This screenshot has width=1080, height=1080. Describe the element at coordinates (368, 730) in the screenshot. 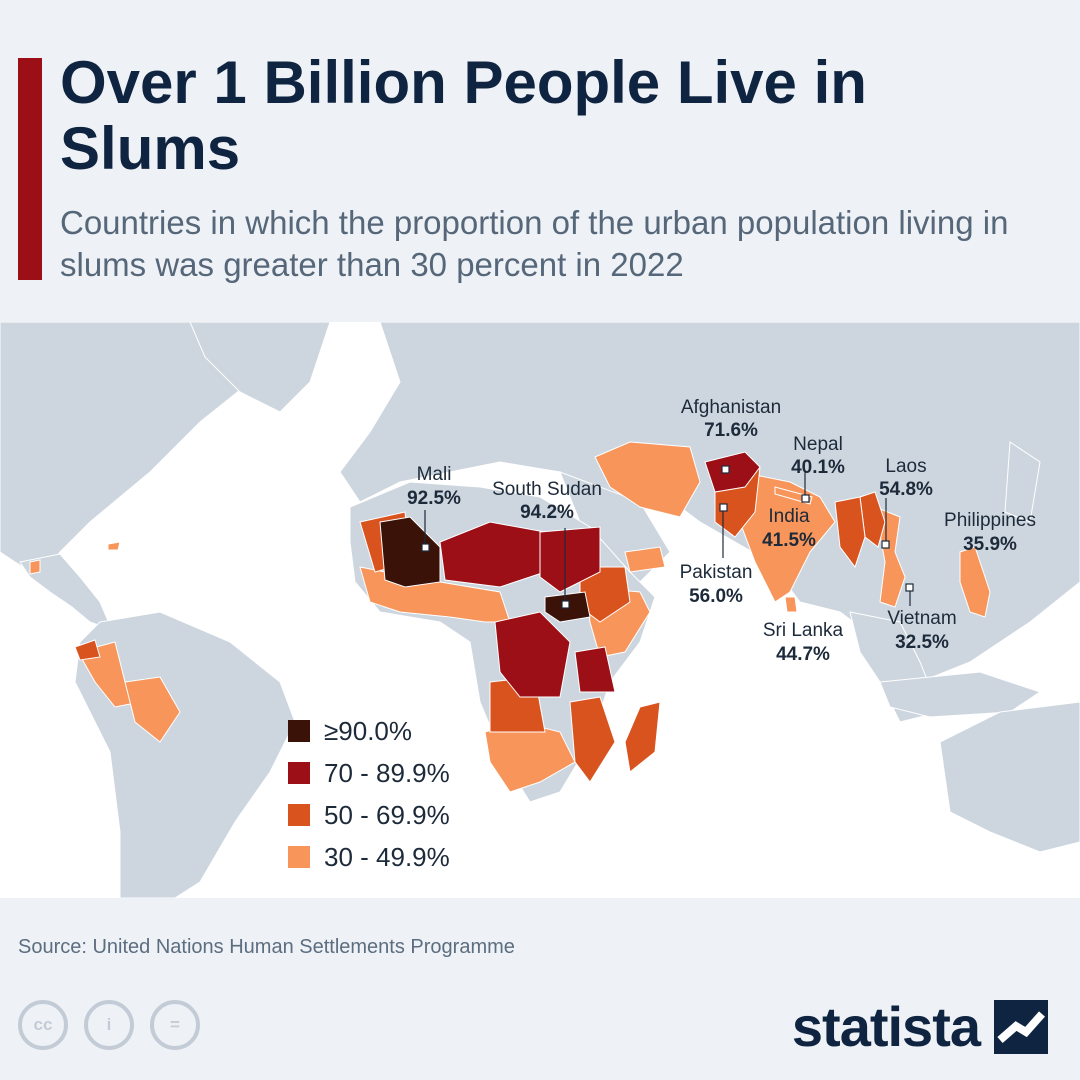

I see `legend-label: ≥90.0%` at that location.